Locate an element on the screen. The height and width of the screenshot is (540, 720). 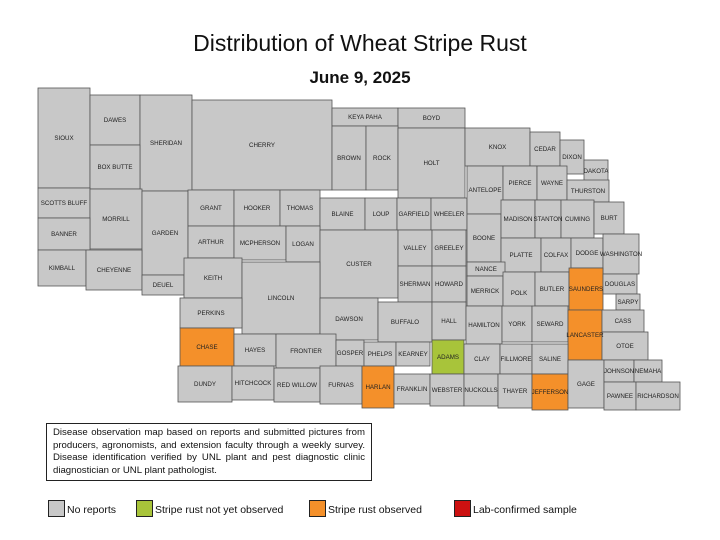
county-label-holt: HOLT is located at coordinates (431, 163).